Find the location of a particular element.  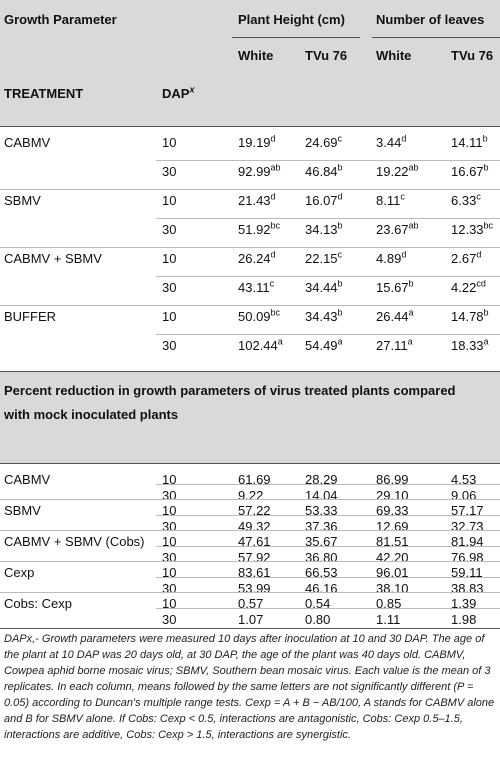

leaves-white: 26.44a is located at coordinates (395, 316).